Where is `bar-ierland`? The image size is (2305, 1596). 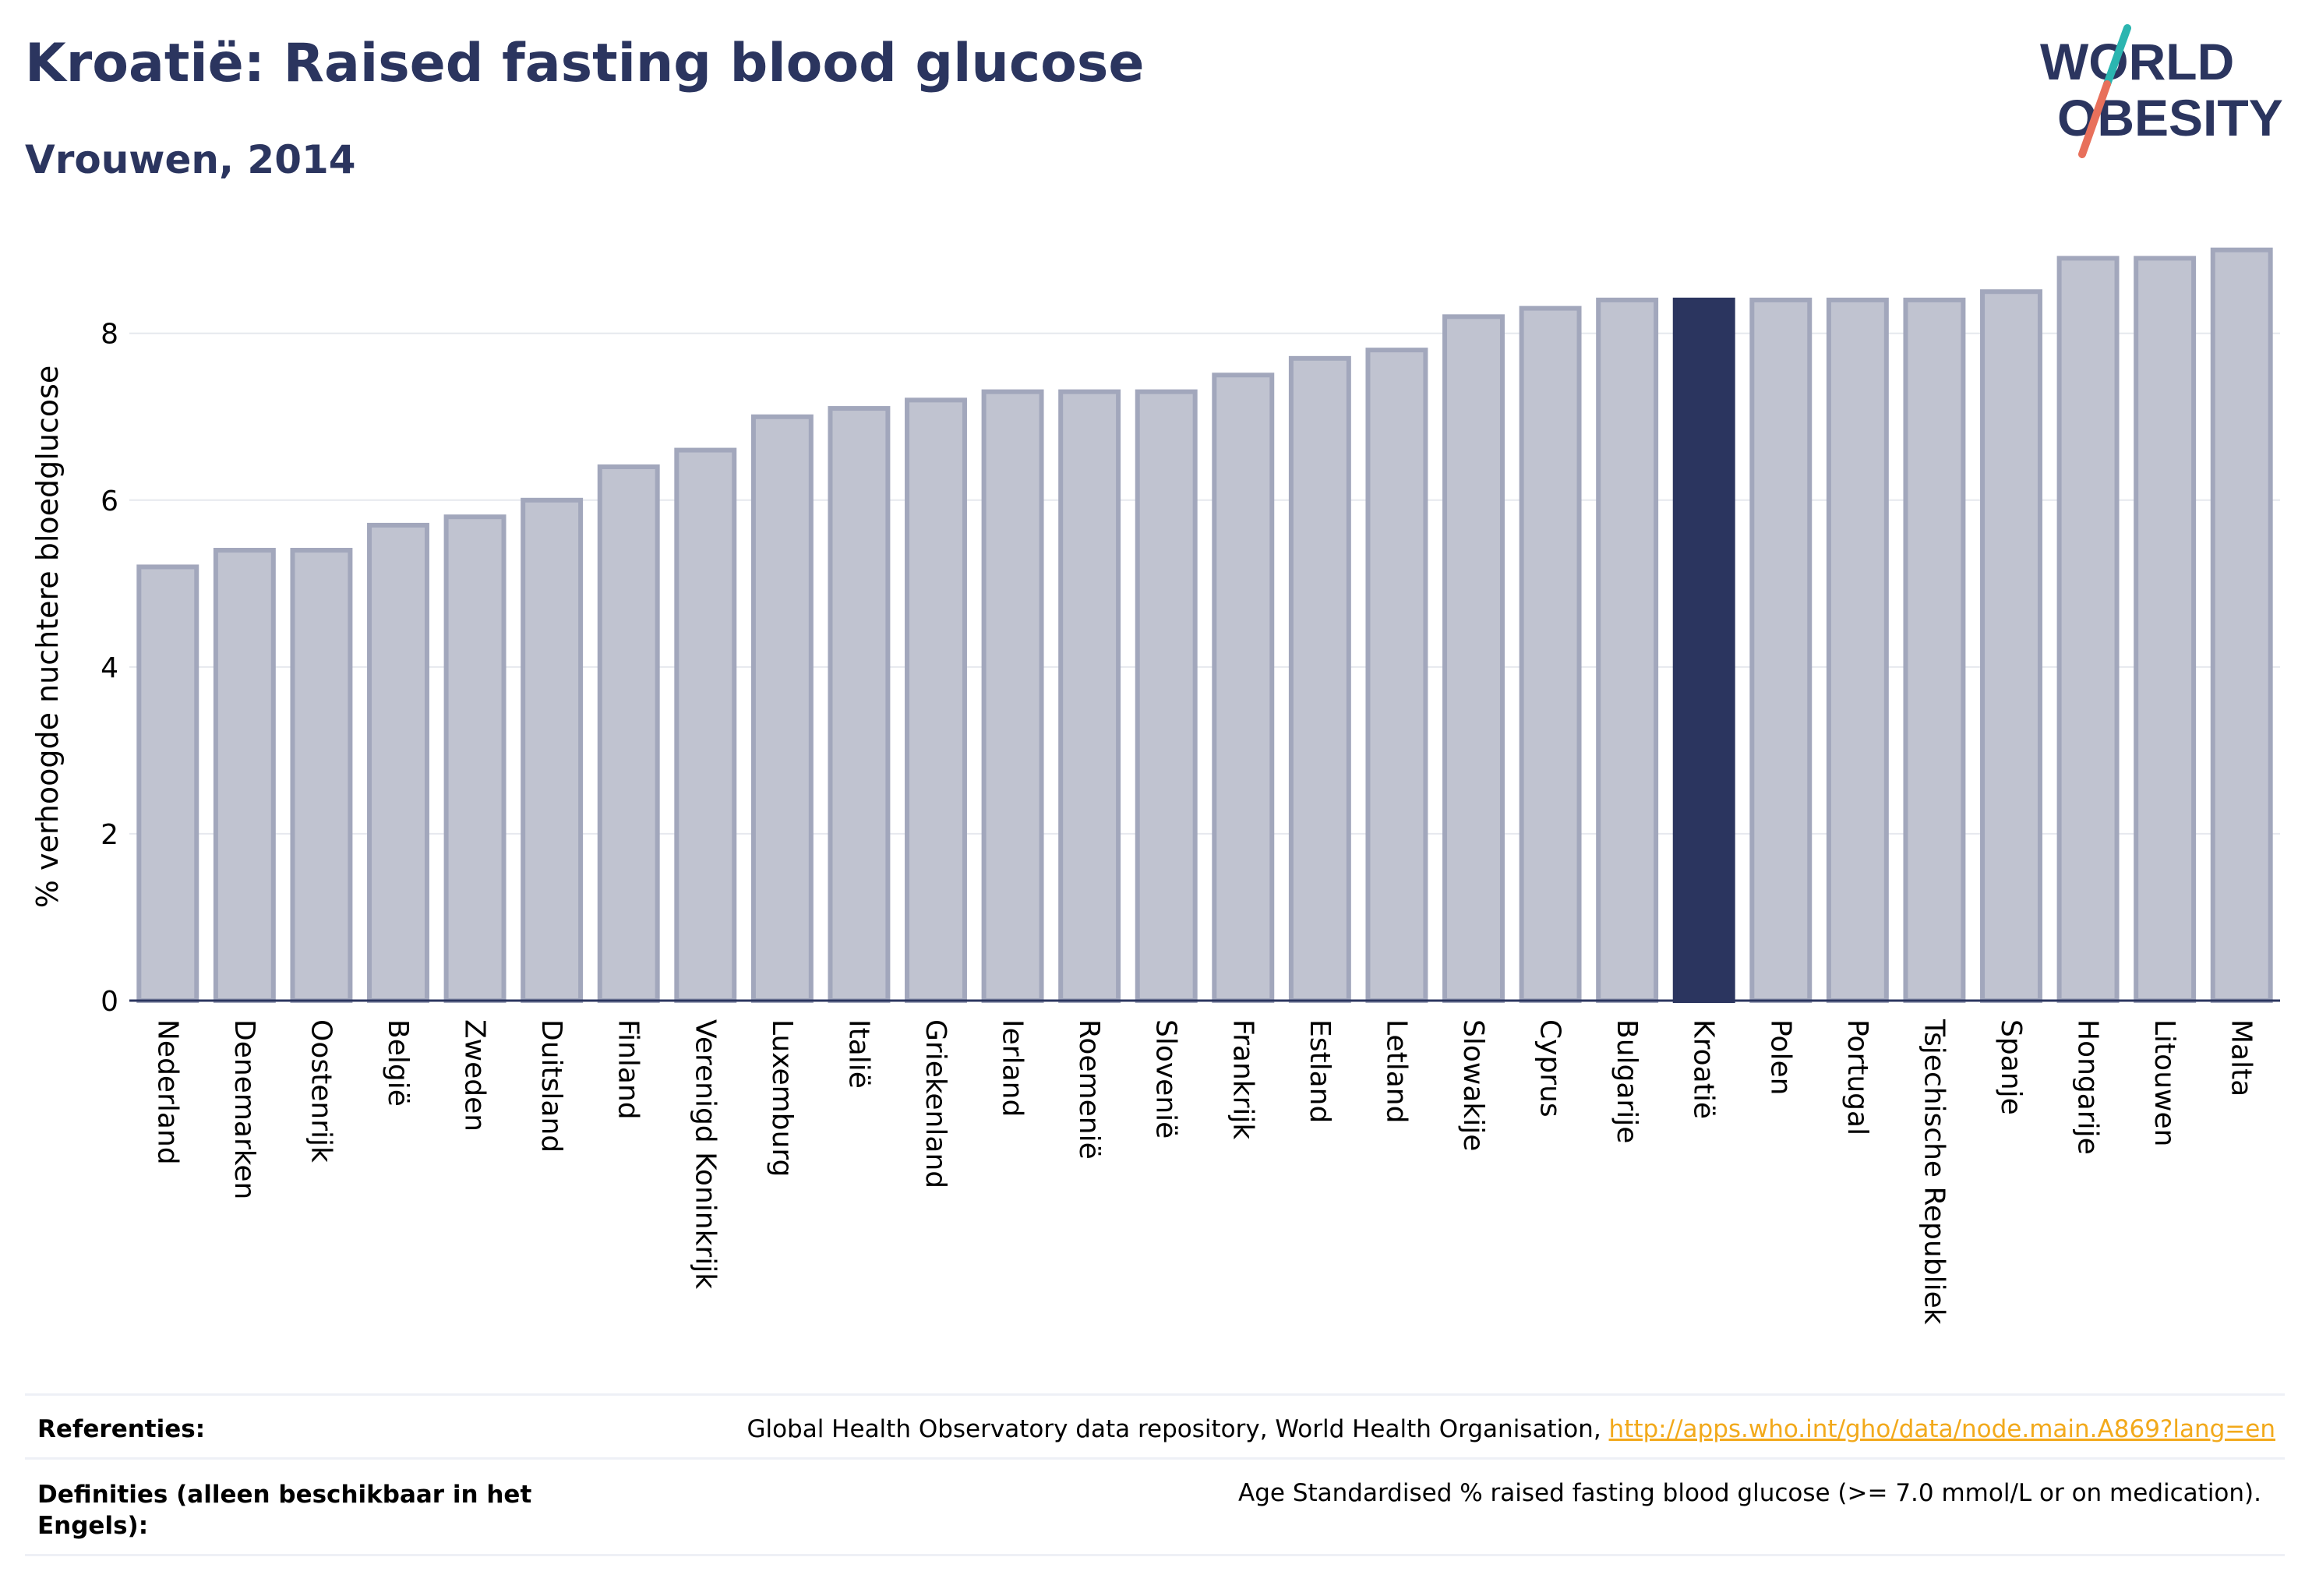
bar-ierland is located at coordinates (1012, 696).